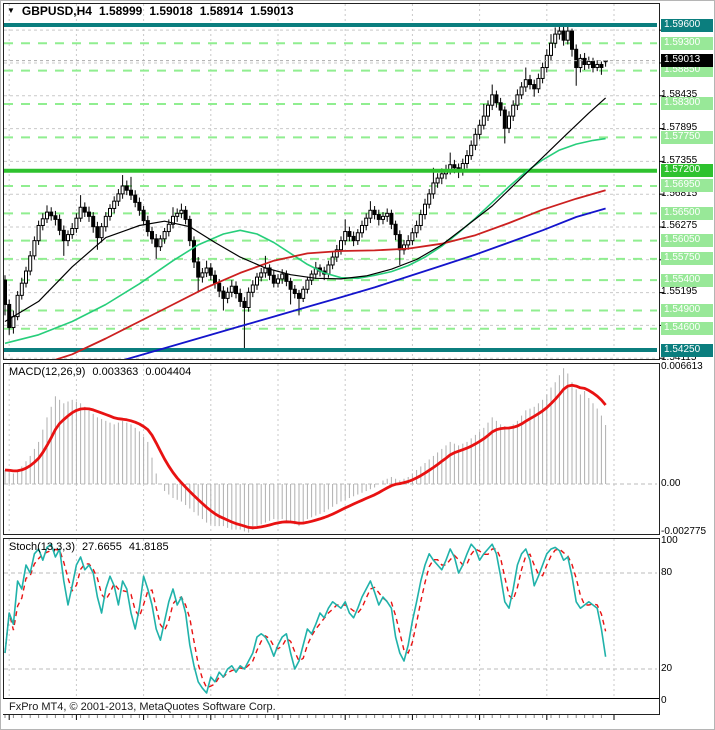  What do you see at coordinates (687, 329) in the screenshot?
I see `level-price-label: 1.54600` at bounding box center [687, 329].